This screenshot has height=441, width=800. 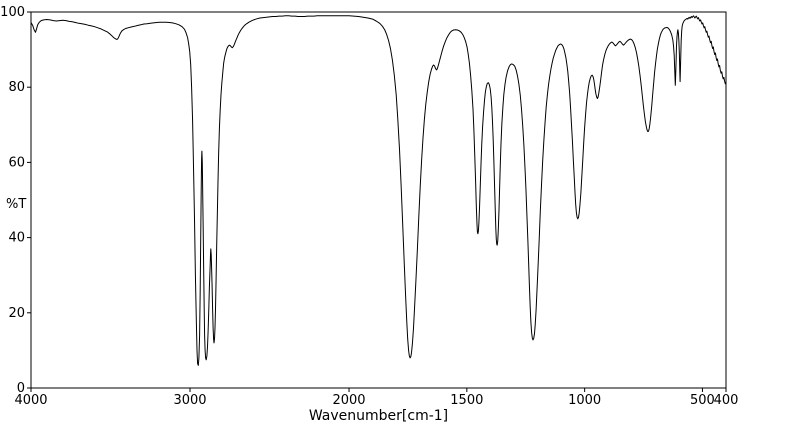 I want to click on y-tick-label: 100, so click(x=12, y=12).